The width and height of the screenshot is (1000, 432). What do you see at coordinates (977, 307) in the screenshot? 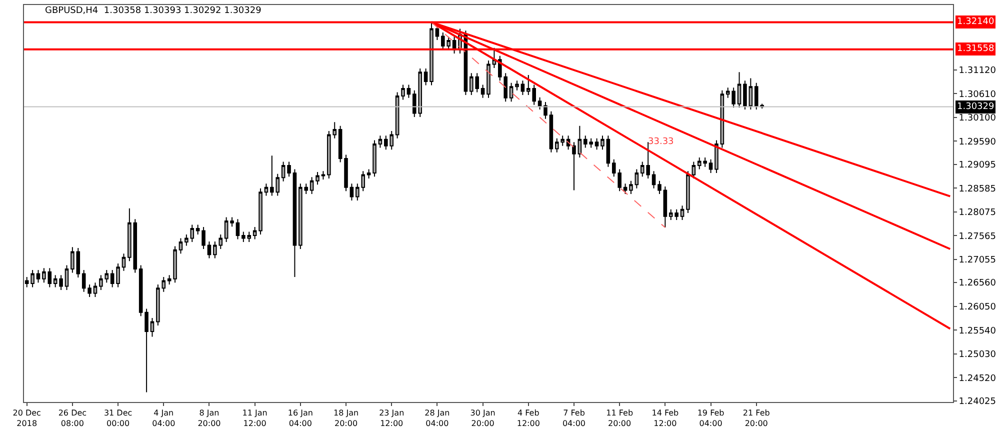
I see `y-tick-label: 1.26050` at bounding box center [977, 307].